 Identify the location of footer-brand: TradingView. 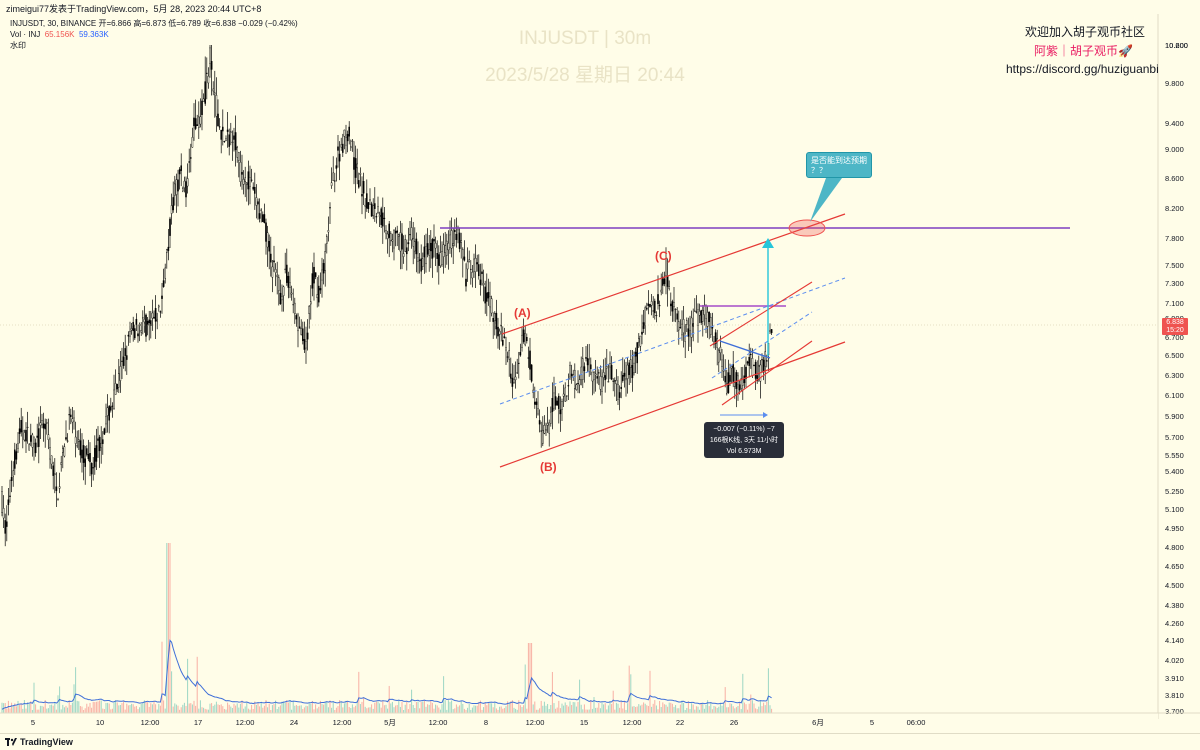
(46, 742).